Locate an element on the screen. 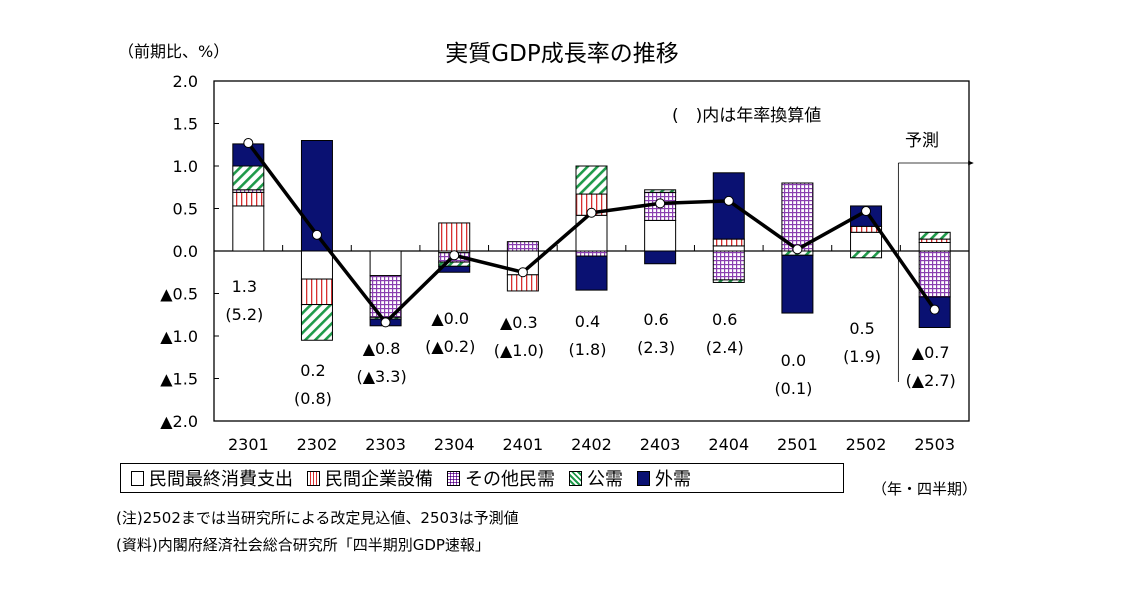 The width and height of the screenshot is (1124, 593). x-tick-label: 2302 is located at coordinates (317, 444).